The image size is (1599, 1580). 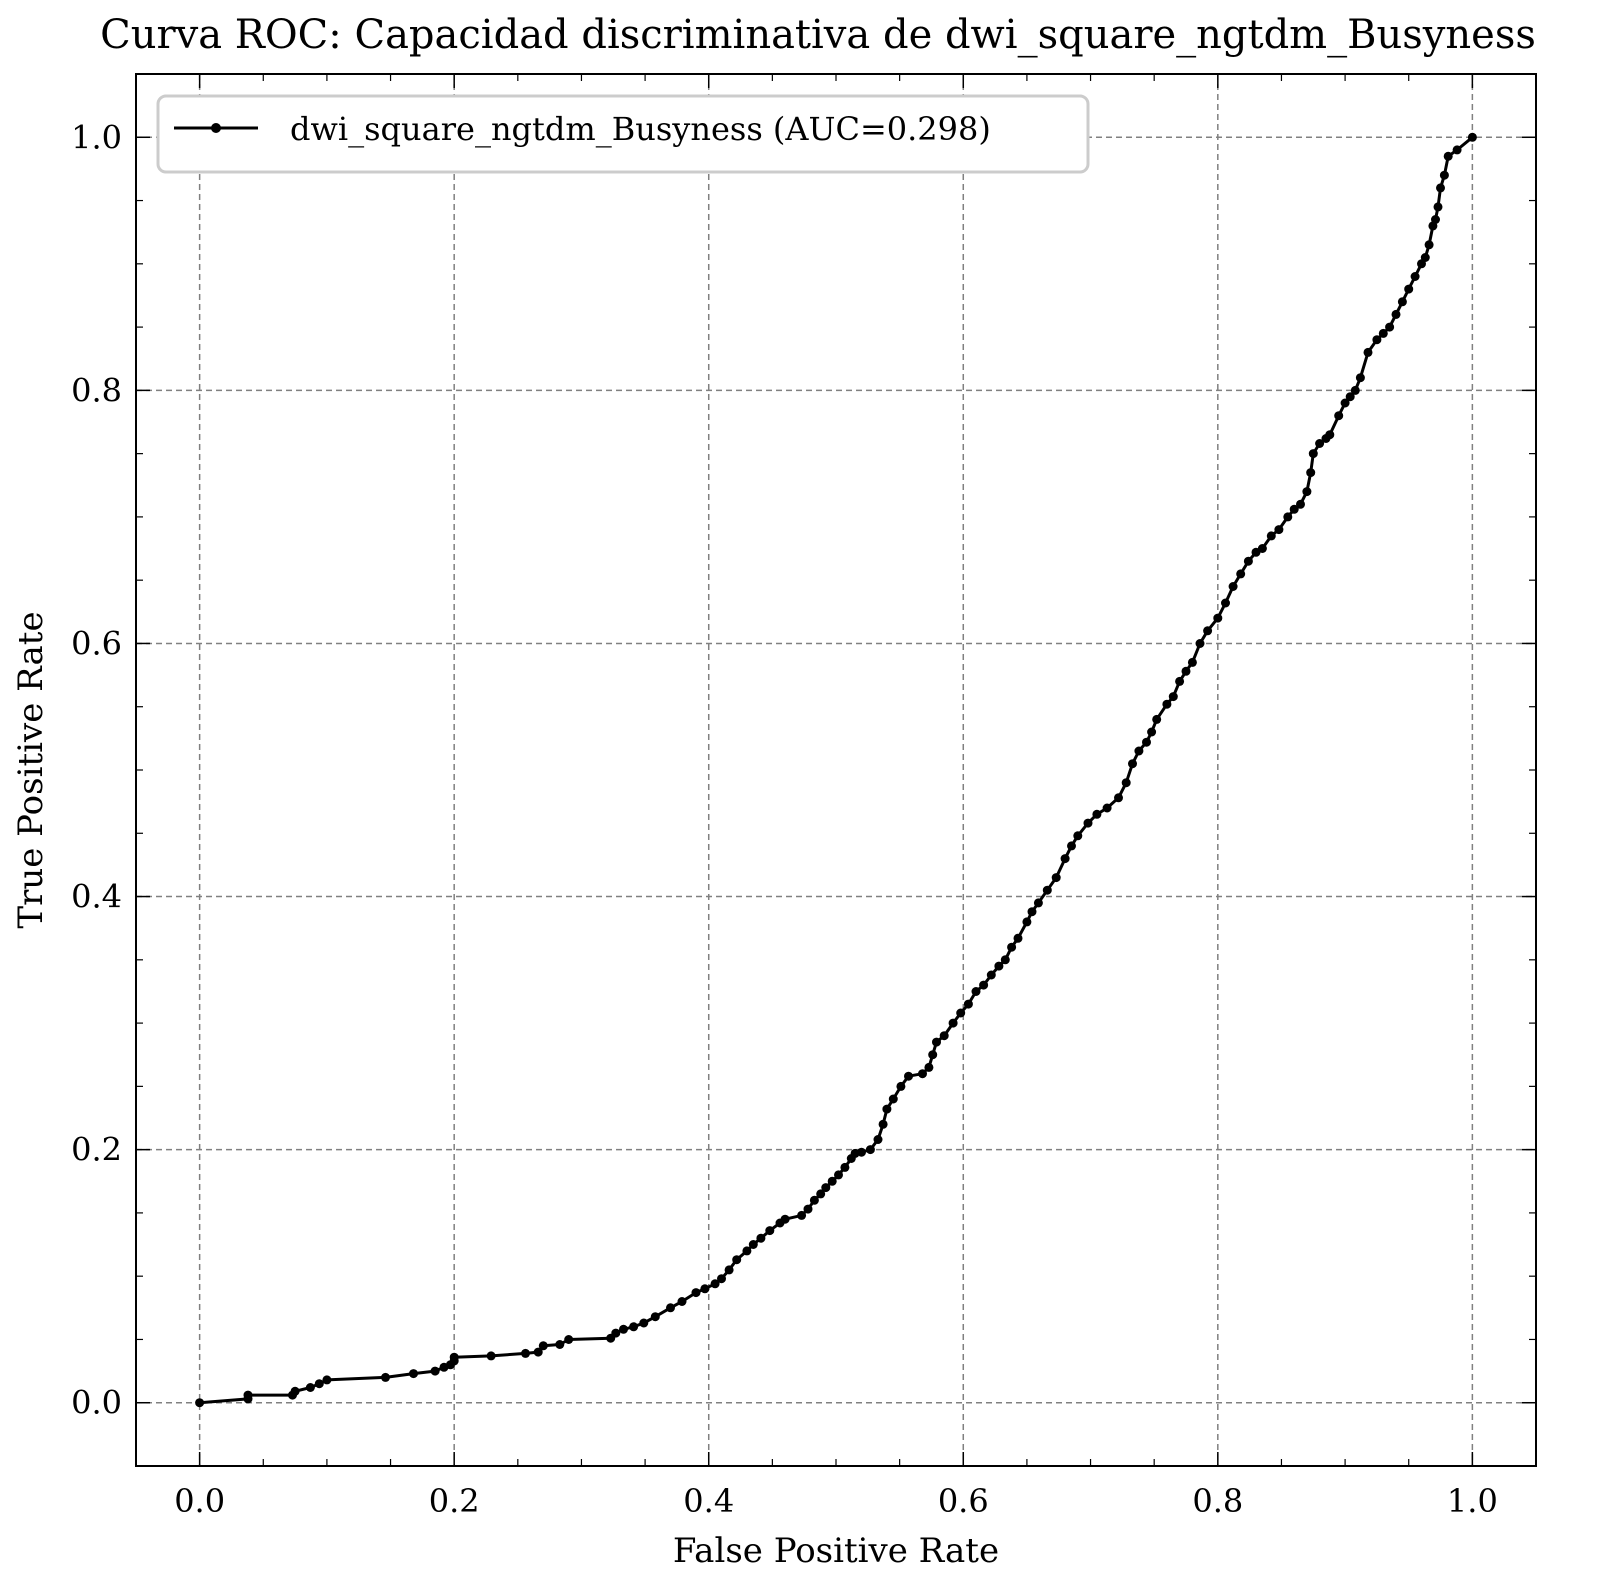 I want to click on x-tick-label: 0.6, so click(x=963, y=1501).